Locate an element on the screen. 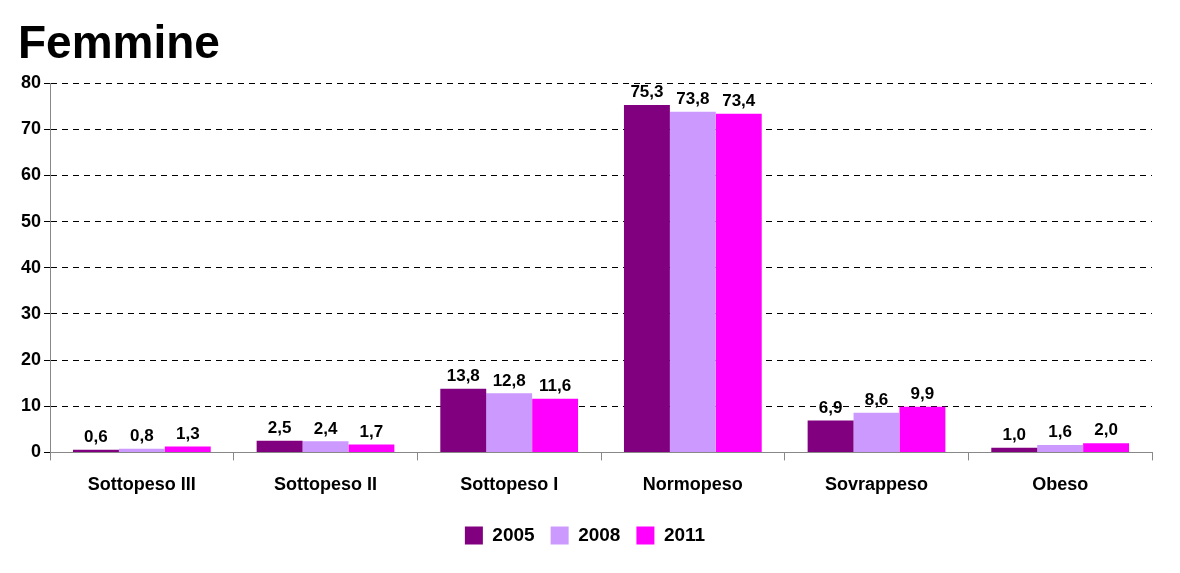 This screenshot has height=573, width=1180. data-label: 0,8 is located at coordinates (142, 435).